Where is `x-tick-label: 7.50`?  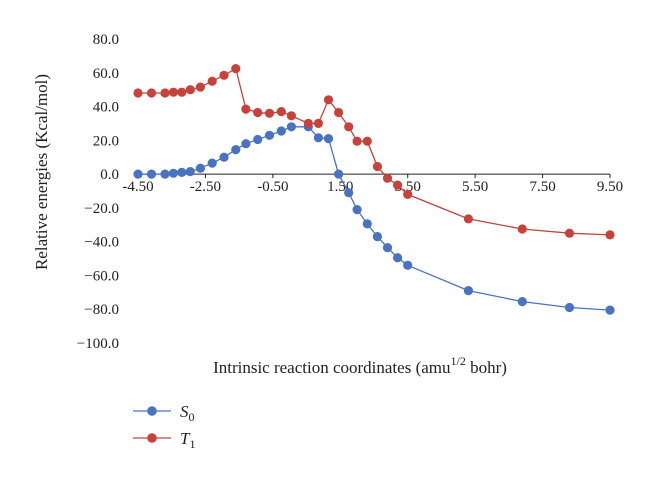
x-tick-label: 7.50 is located at coordinates (542, 187).